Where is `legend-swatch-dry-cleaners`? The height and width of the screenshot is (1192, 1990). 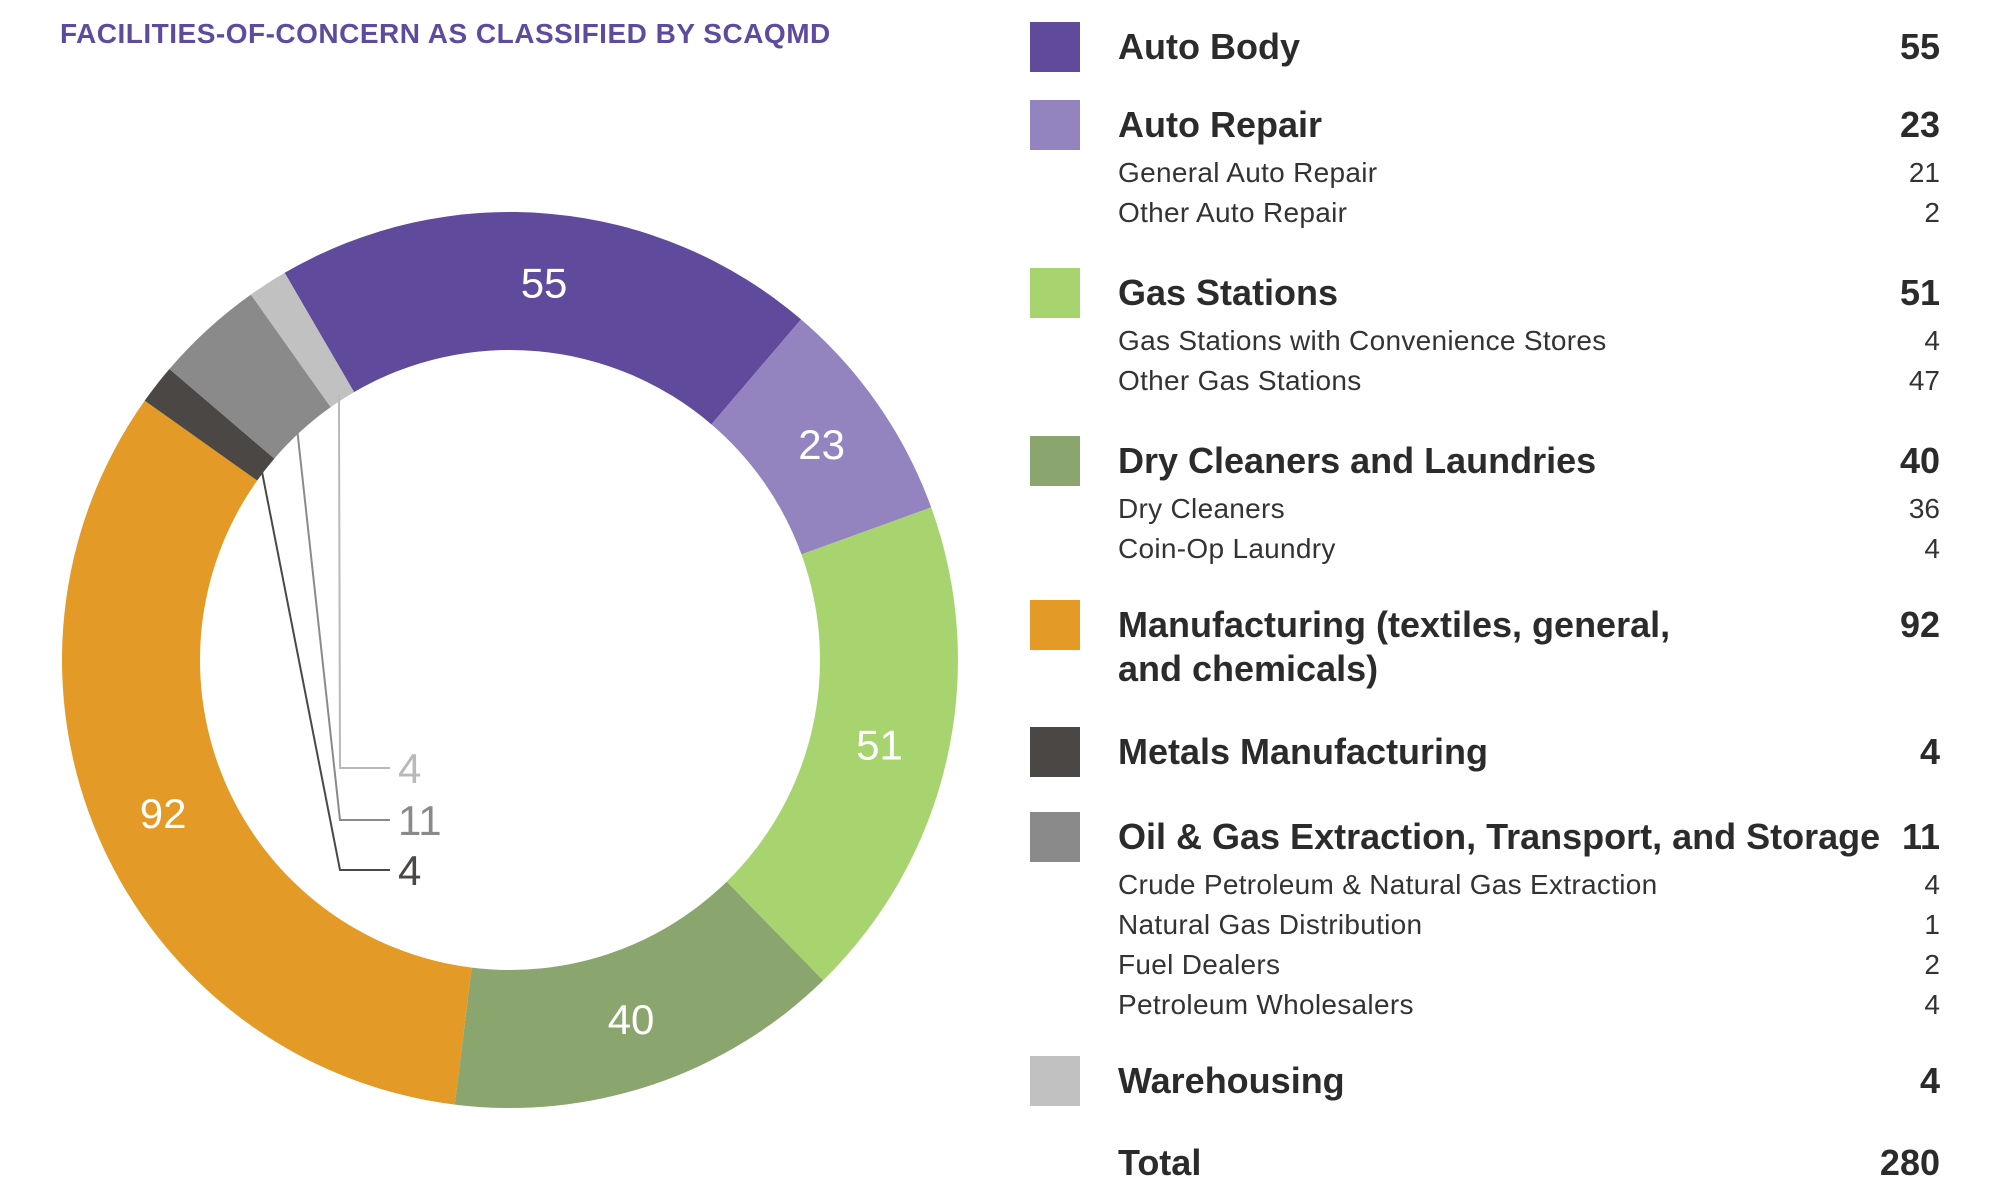 legend-swatch-dry-cleaners is located at coordinates (1055, 461).